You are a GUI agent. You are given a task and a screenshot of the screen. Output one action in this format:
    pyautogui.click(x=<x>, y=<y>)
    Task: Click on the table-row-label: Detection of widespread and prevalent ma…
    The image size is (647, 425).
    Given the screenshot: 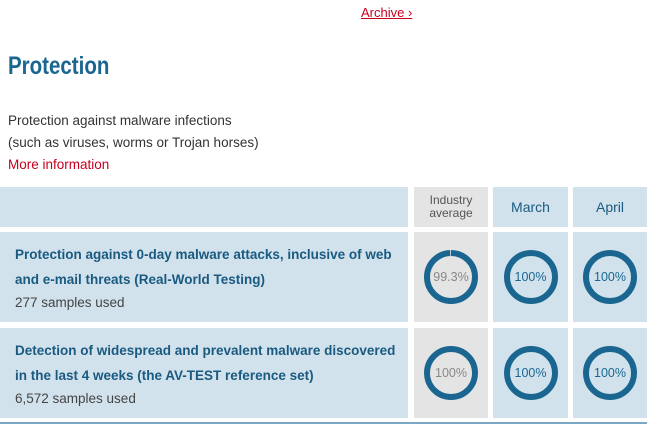 What is the action you would take?
    pyautogui.click(x=204, y=373)
    